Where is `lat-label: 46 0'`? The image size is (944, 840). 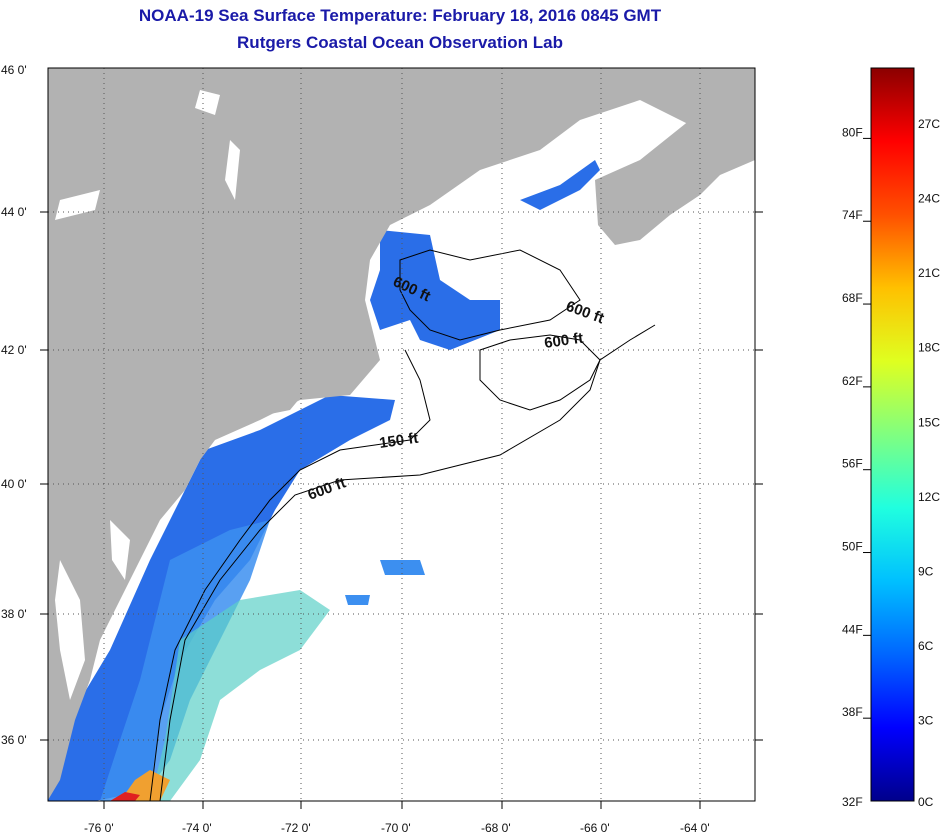 lat-label: 46 0' is located at coordinates (14, 70).